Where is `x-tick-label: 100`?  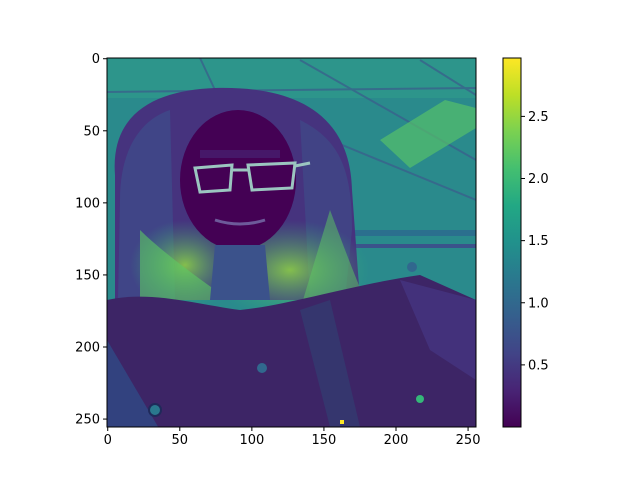 x-tick-label: 100 is located at coordinates (251, 440).